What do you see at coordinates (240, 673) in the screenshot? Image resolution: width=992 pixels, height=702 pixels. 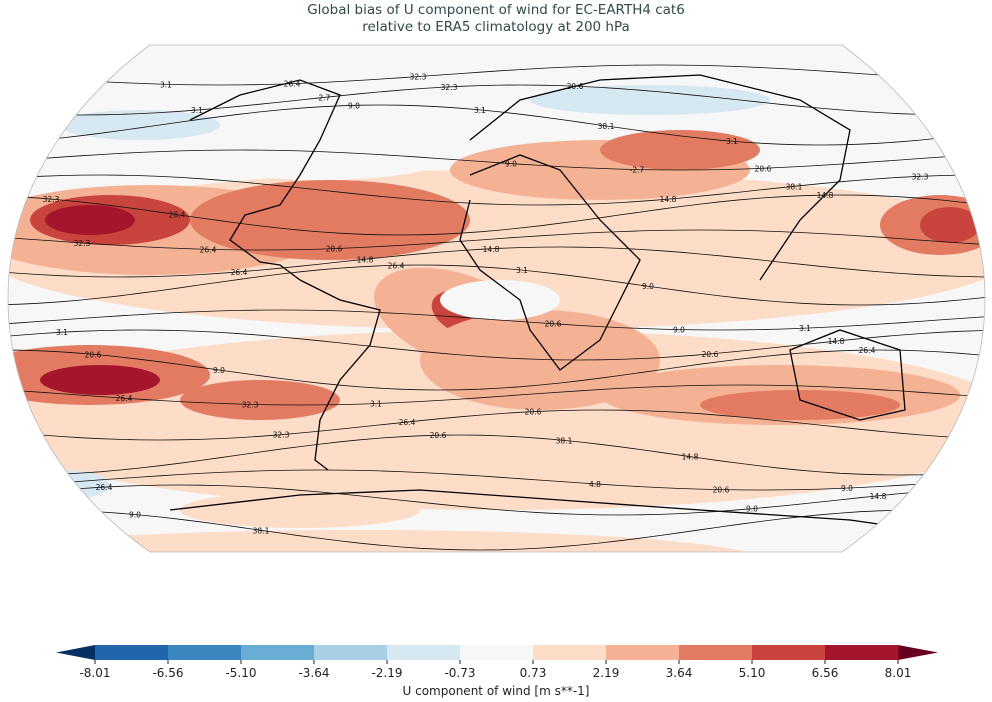 I see `colorbar-tick-label: -5.10` at bounding box center [240, 673].